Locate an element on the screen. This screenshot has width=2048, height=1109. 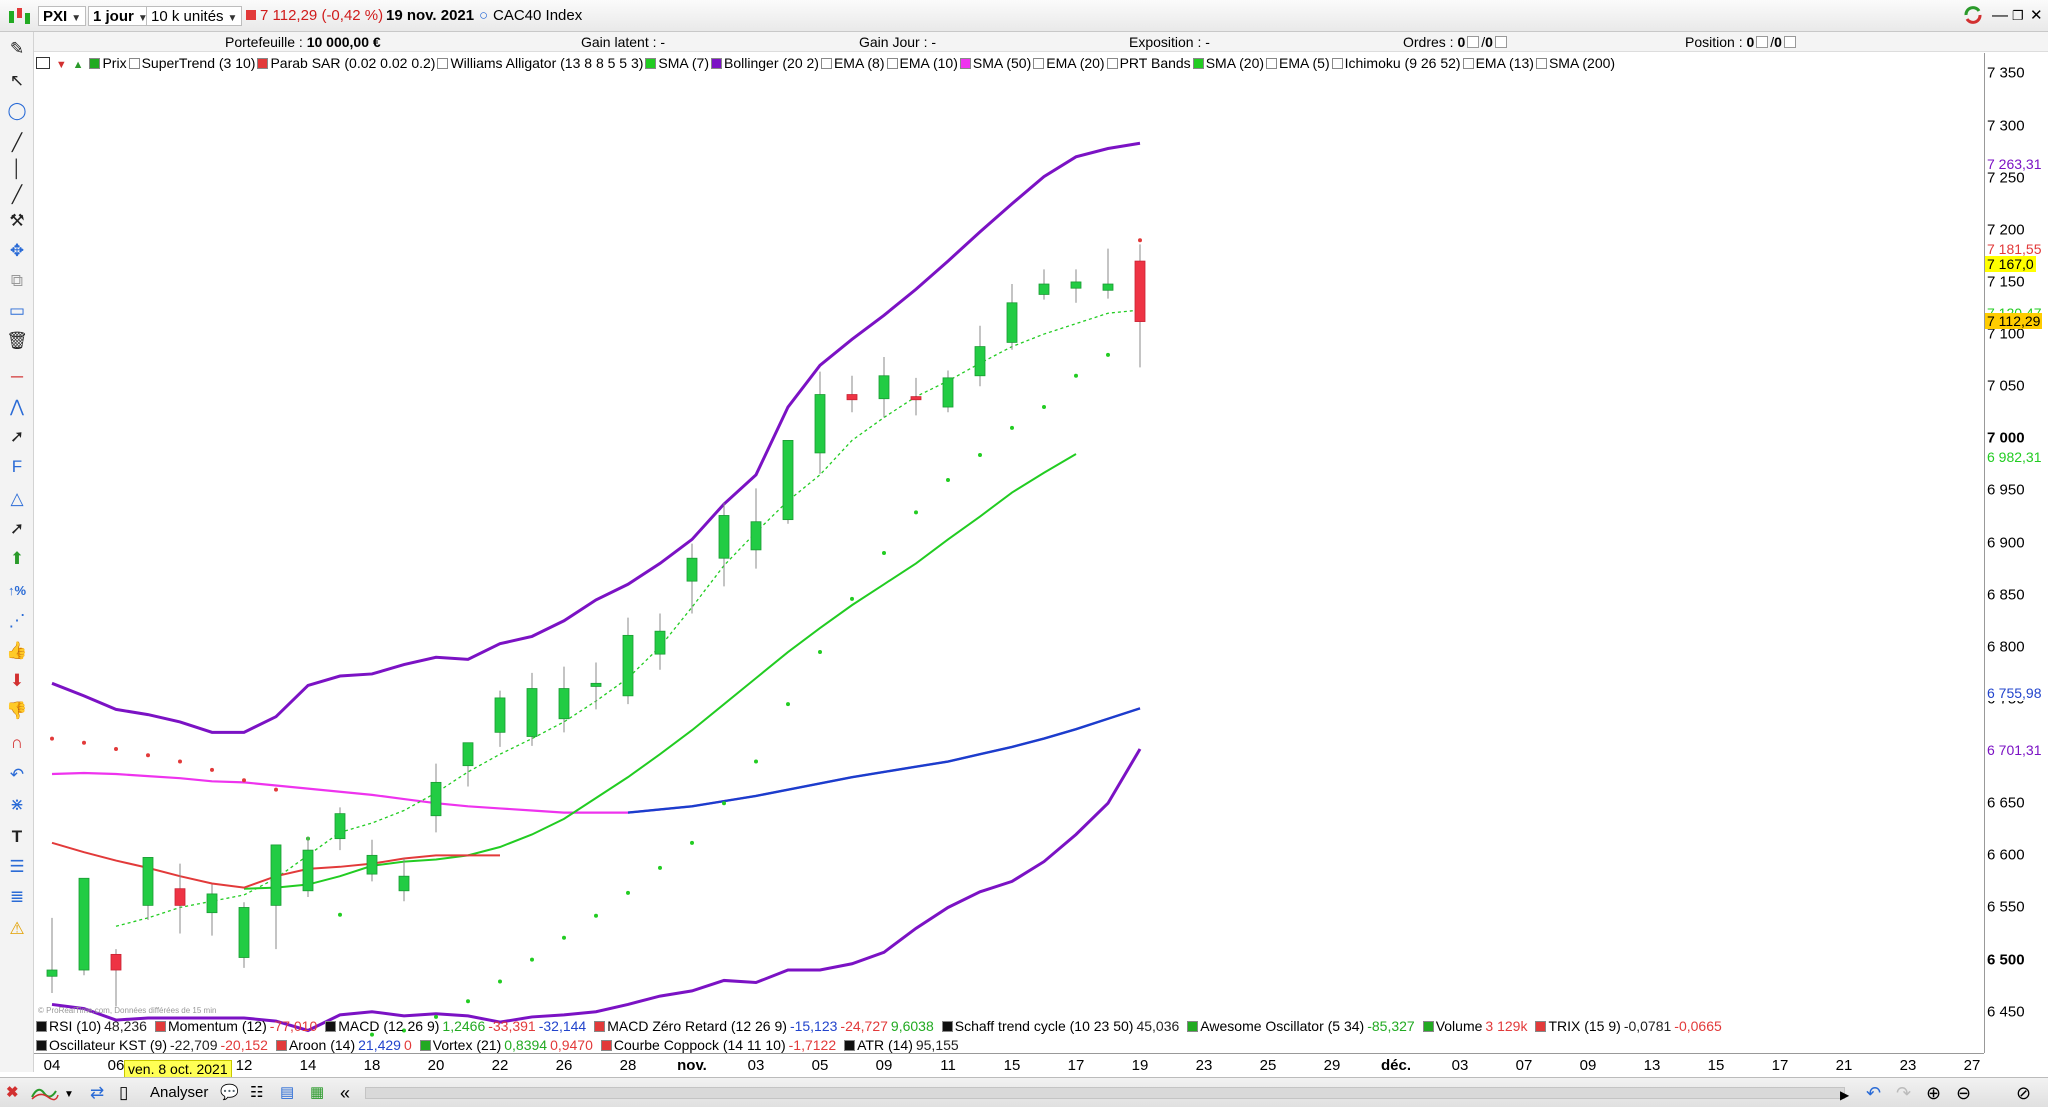
legend-item: EMA (13) is located at coordinates (1498, 63).